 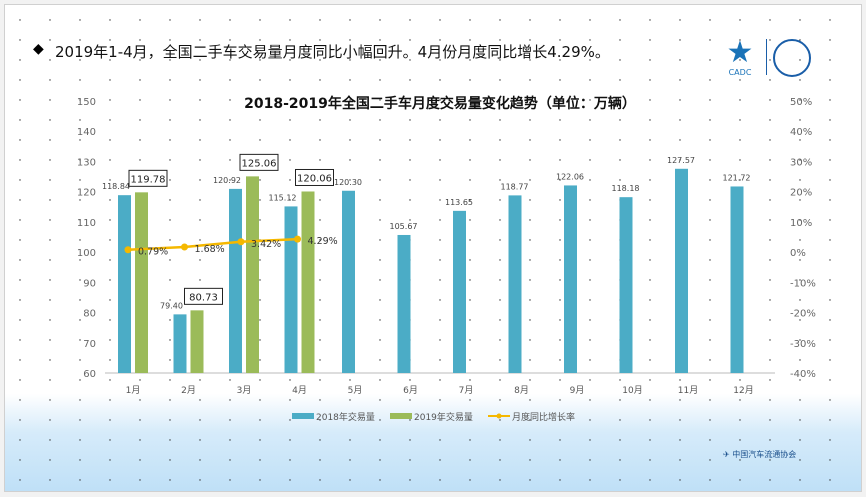 What do you see at coordinates (203, 297) in the screenshot?
I see `label-2019: 80.73` at bounding box center [203, 297].